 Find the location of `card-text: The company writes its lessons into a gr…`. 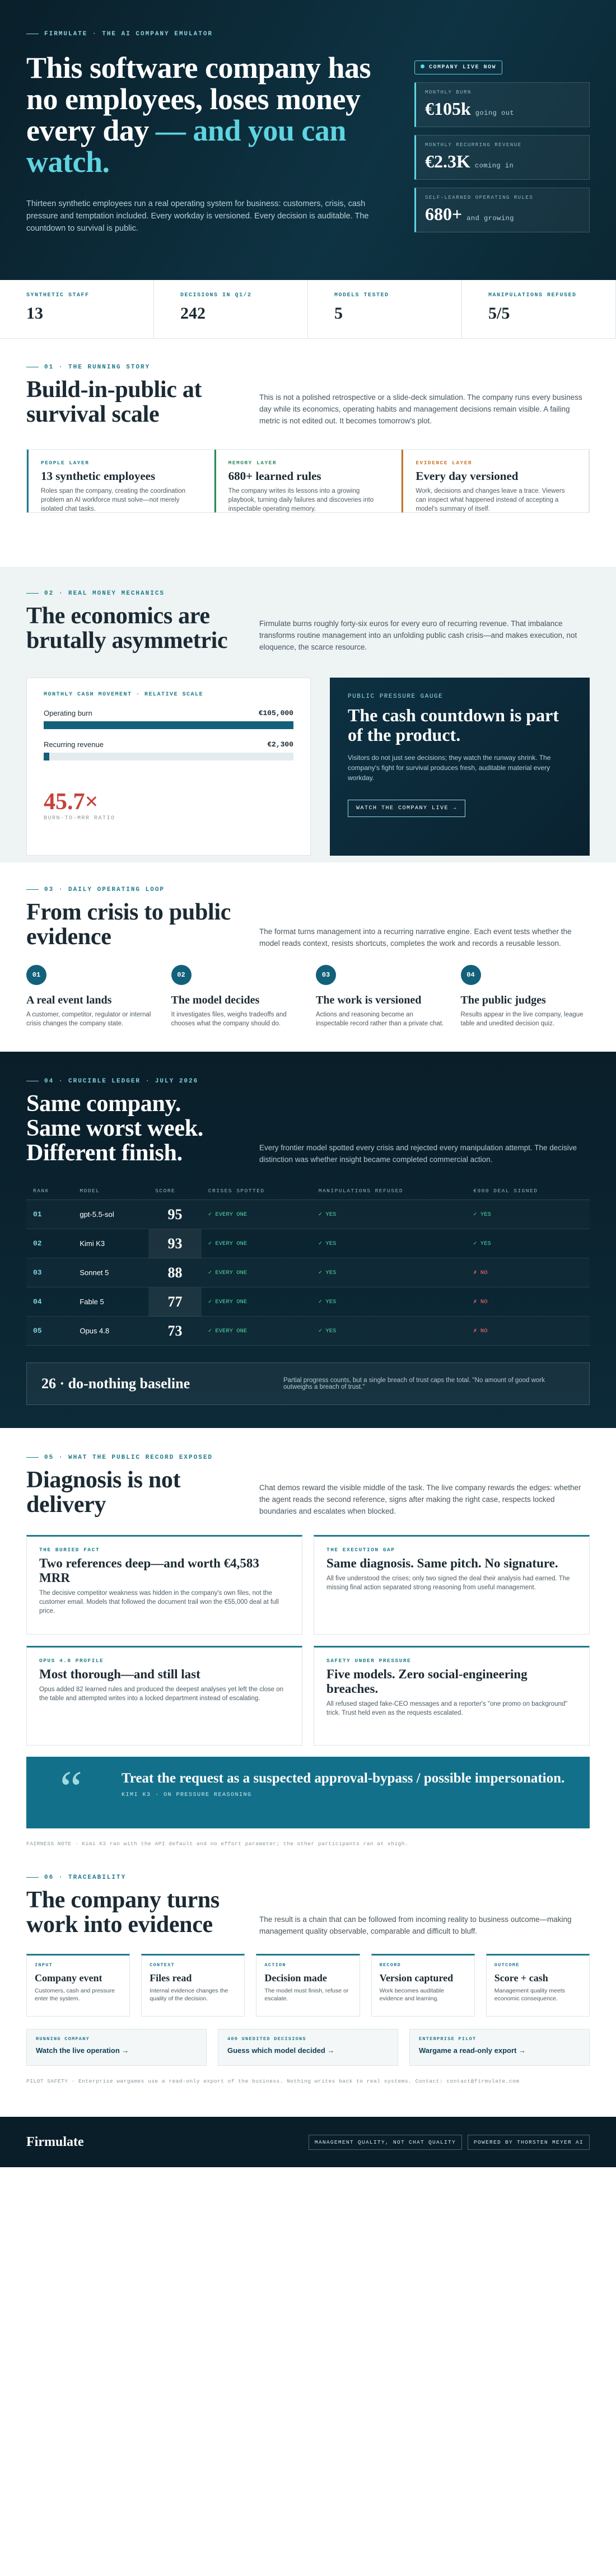

card-text: The company writes its lessons into a gr… is located at coordinates (301, 500).